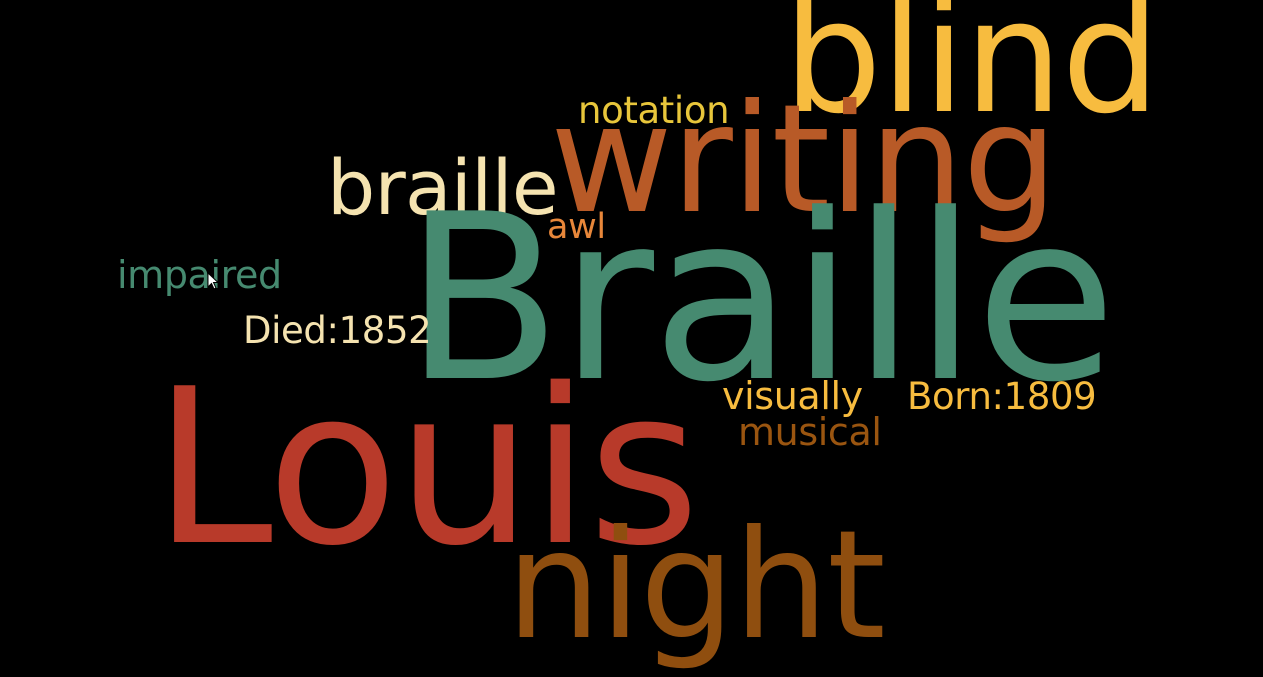  Describe the element at coordinates (1002, 396) in the screenshot. I see `word-born: Born:1809` at that location.